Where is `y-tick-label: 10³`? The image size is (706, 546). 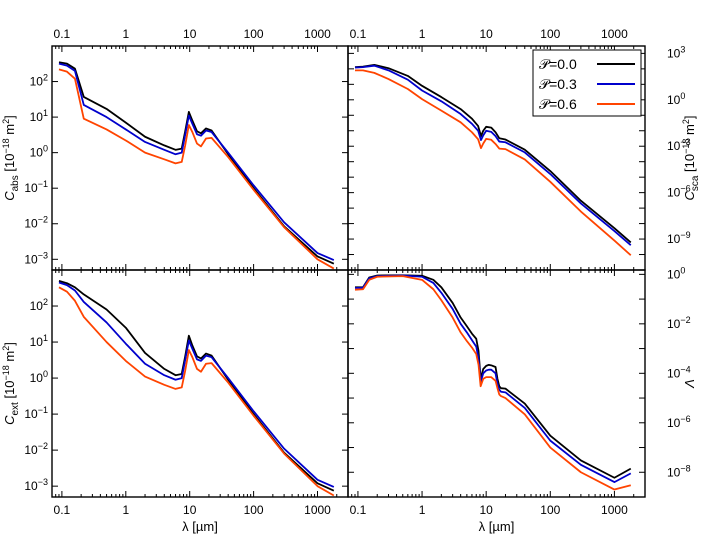
y-tick-label: 10³ is located at coordinates (676, 52).